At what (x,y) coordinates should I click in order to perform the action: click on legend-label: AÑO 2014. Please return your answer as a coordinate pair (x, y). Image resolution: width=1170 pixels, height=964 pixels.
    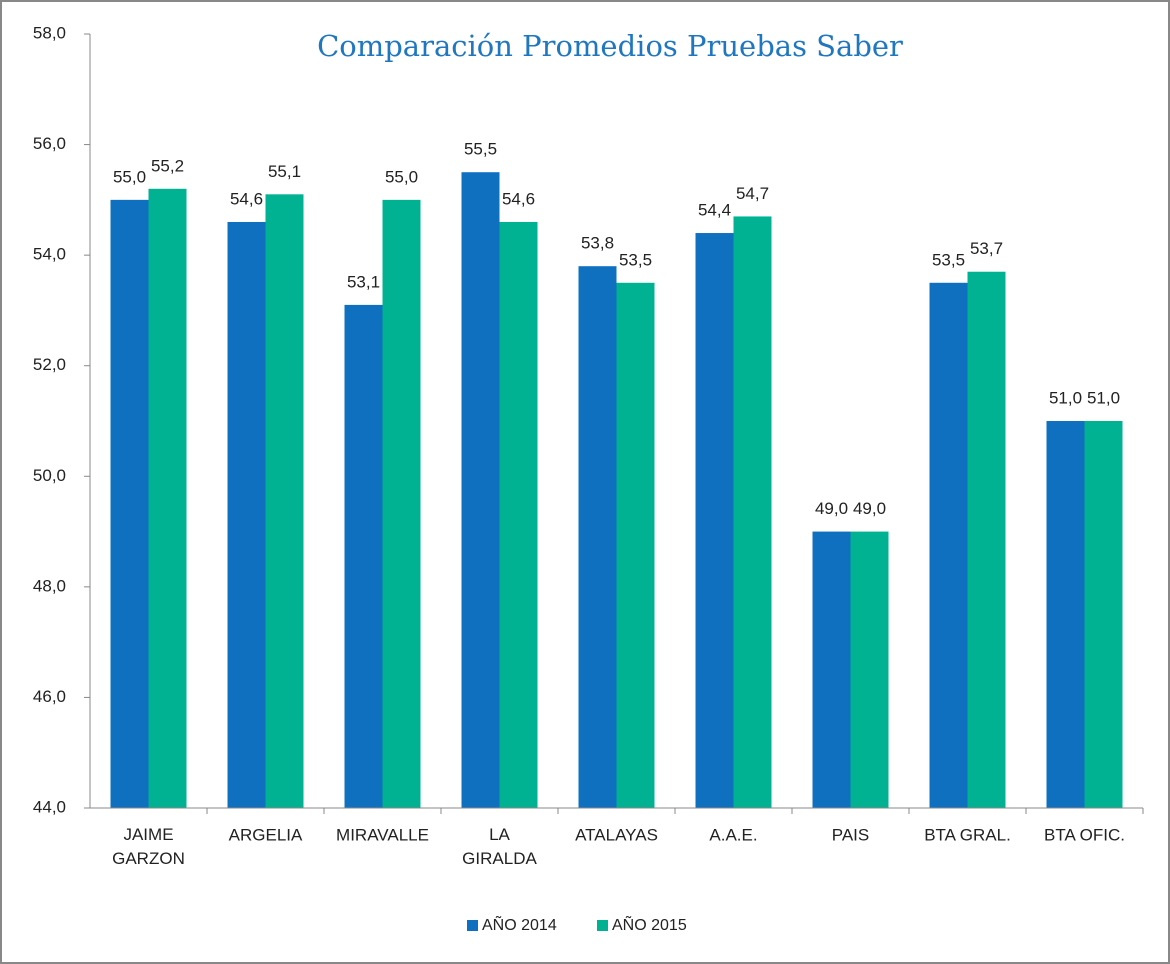
    Looking at the image, I should click on (519, 924).